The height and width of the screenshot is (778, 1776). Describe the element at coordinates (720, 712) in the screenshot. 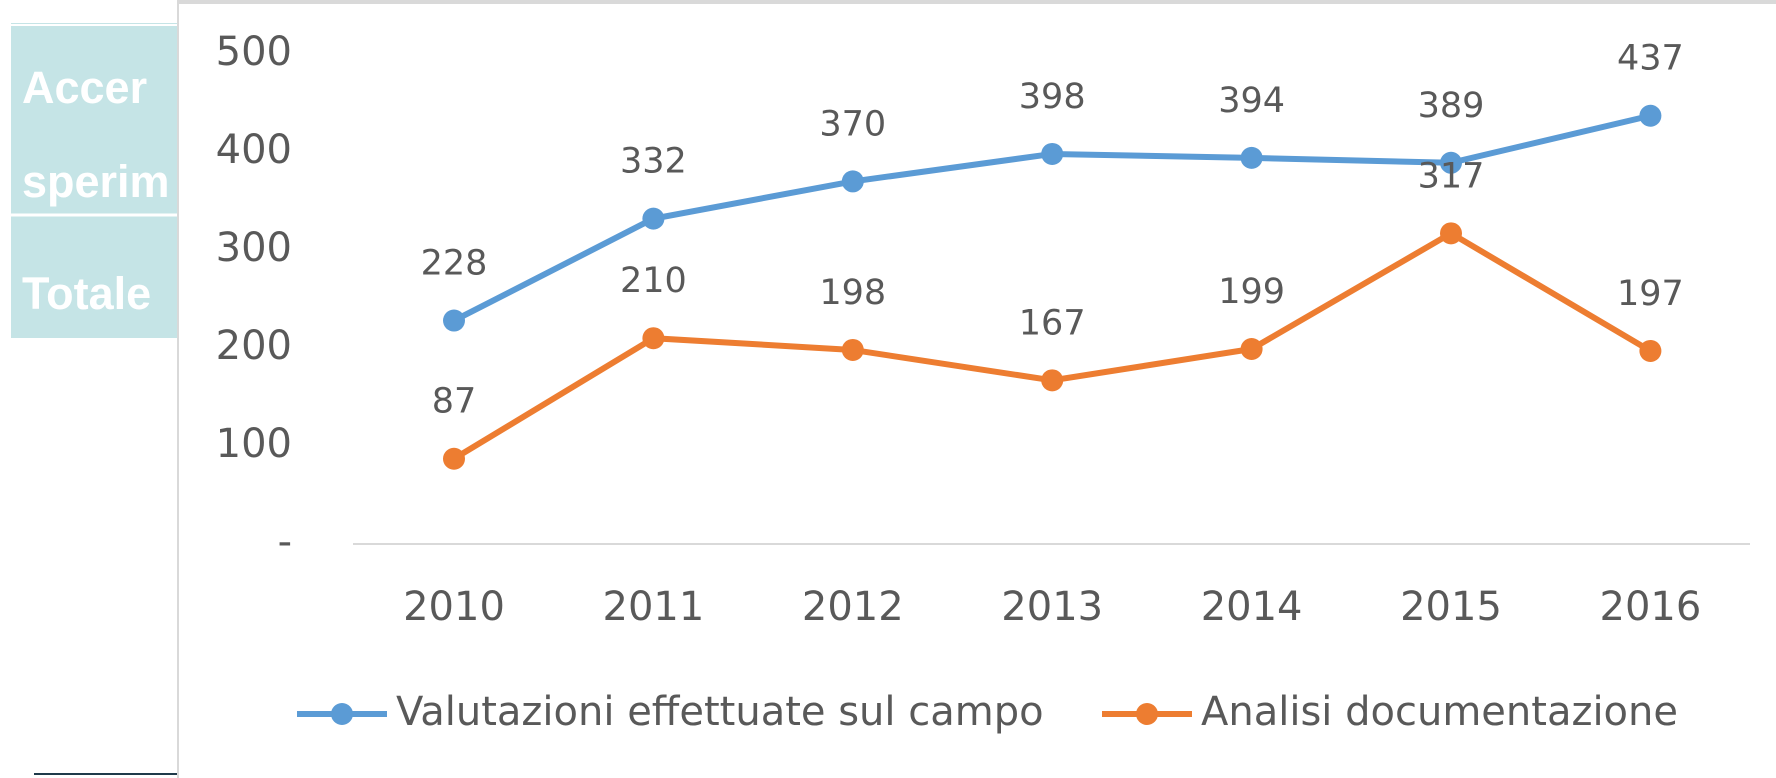

I see `legend-label: Valutazioni effettuate sul campo` at that location.